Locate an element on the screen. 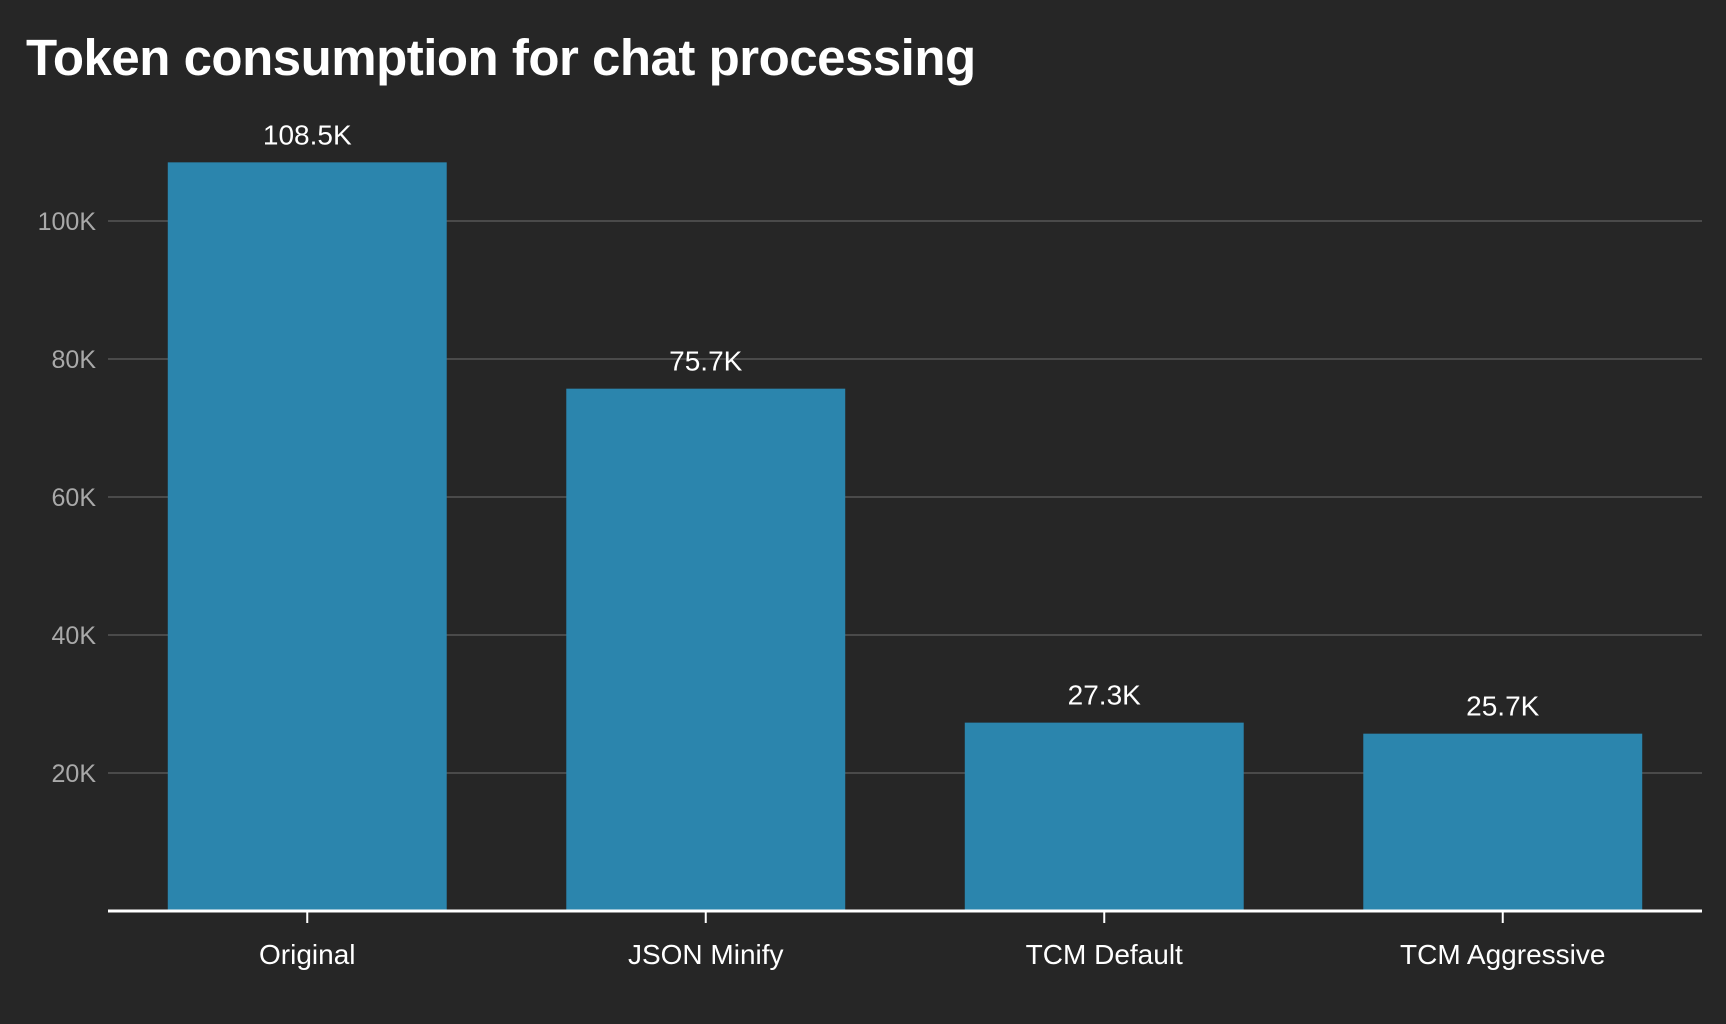  y-tick-label: 60K is located at coordinates (74, 498).